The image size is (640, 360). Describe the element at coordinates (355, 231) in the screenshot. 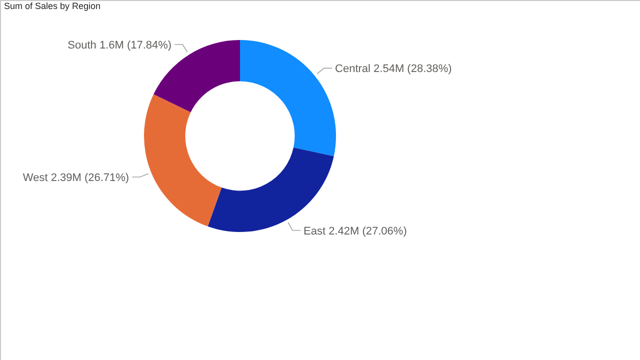

I see `slice-label: East 2.42M (27.06%)` at that location.